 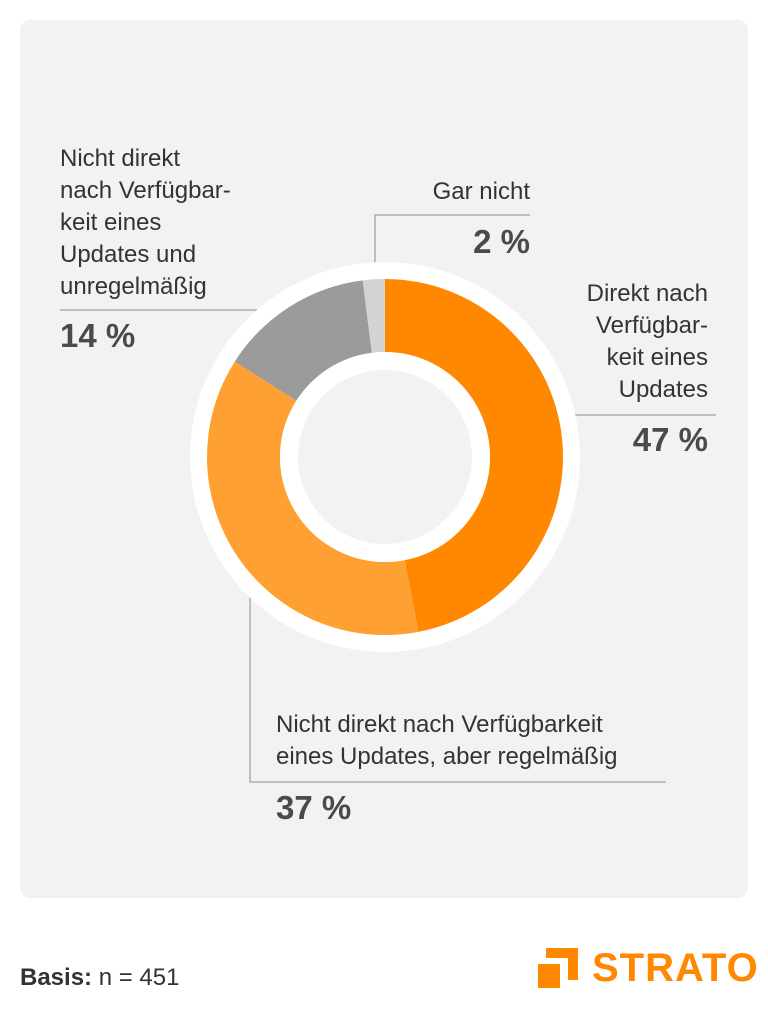 I want to click on leader-line-regelmaessig, so click(x=457, y=686).